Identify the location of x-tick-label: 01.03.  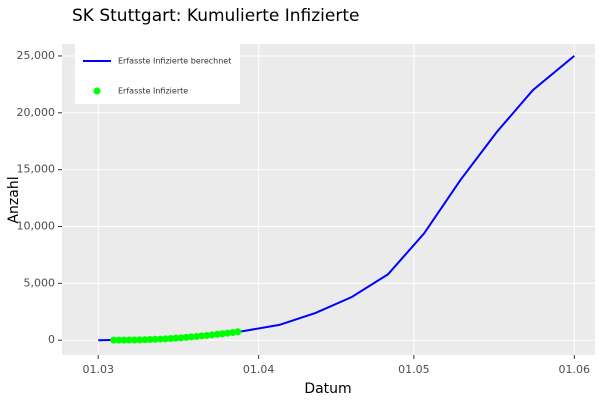
(98, 369).